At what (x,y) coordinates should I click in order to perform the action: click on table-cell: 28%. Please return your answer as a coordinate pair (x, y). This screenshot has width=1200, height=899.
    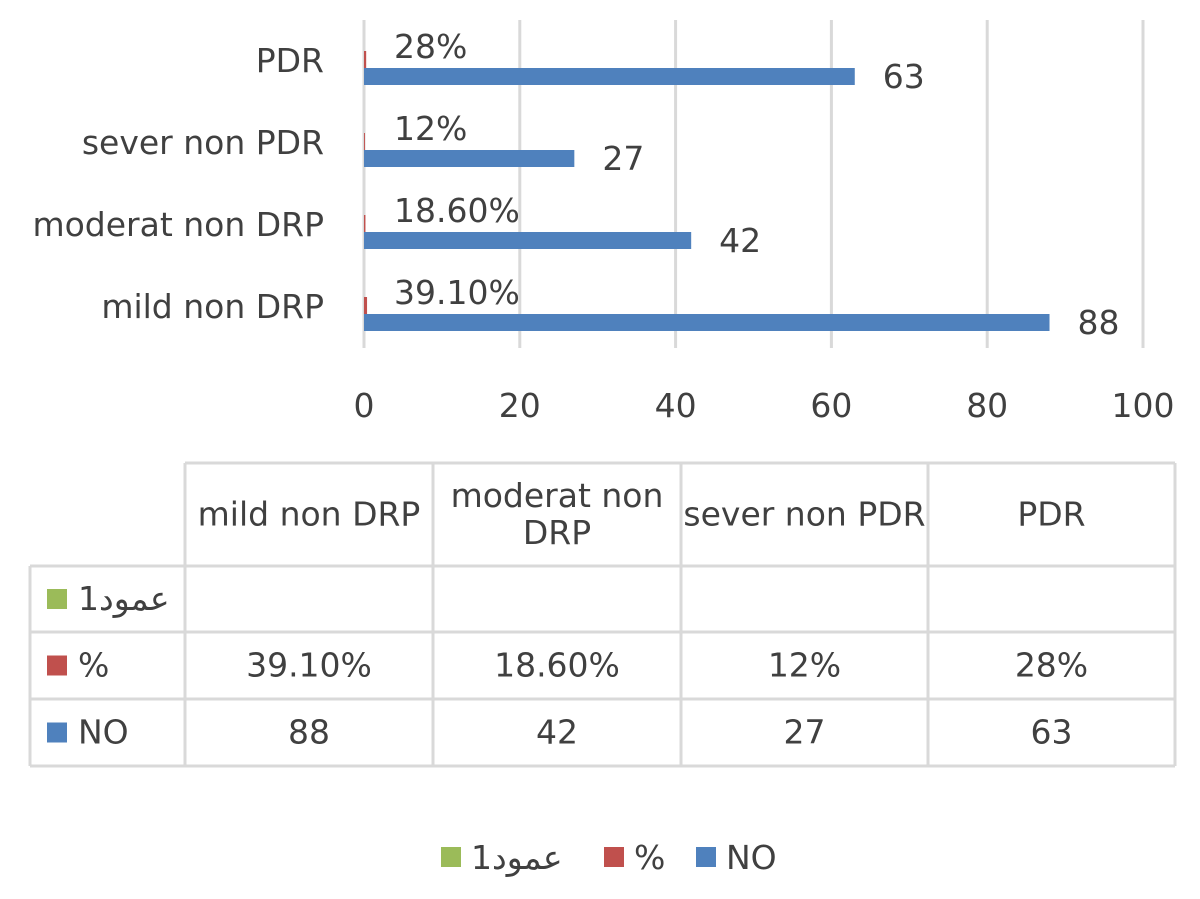
    Looking at the image, I should click on (1051, 665).